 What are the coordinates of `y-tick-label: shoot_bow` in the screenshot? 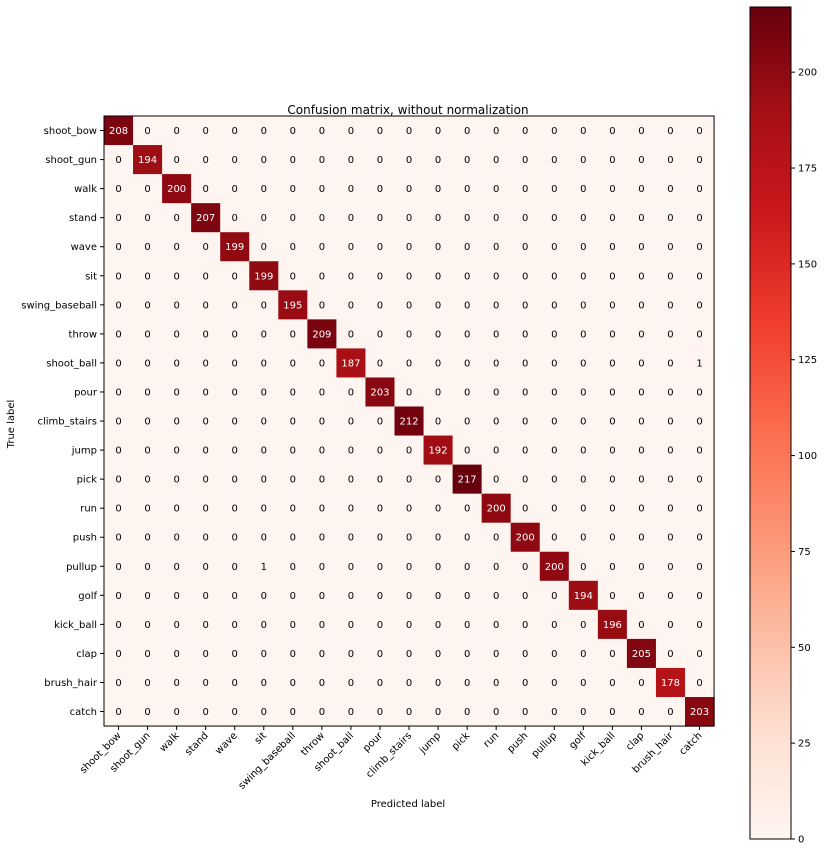 It's located at (70, 131).